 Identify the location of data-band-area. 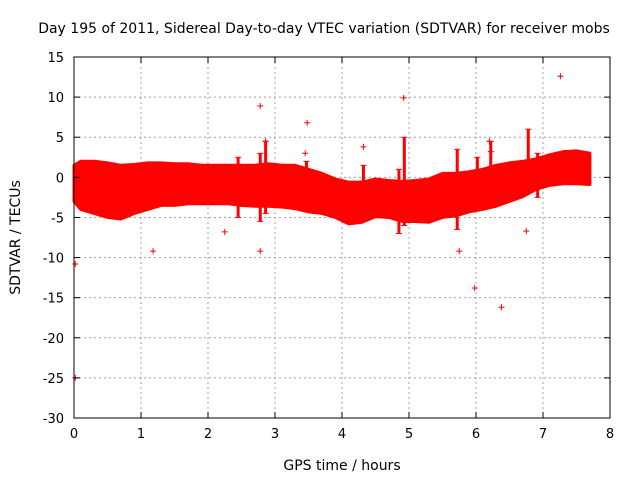
(332, 187).